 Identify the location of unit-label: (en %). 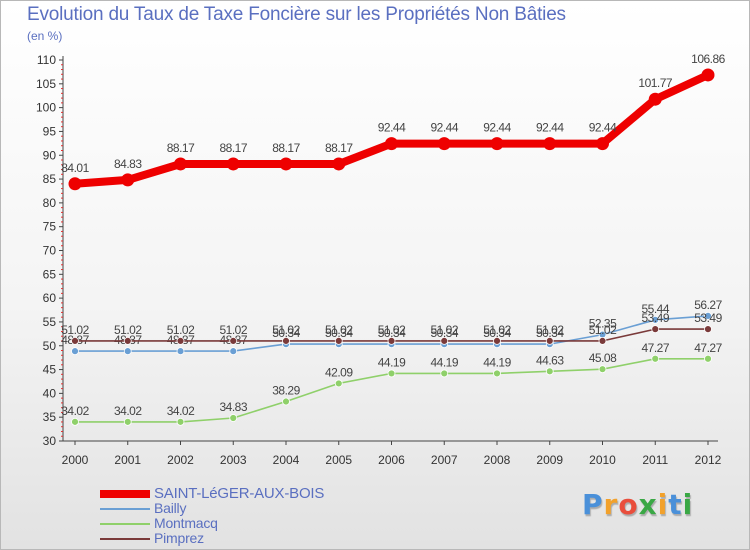
(45, 36).